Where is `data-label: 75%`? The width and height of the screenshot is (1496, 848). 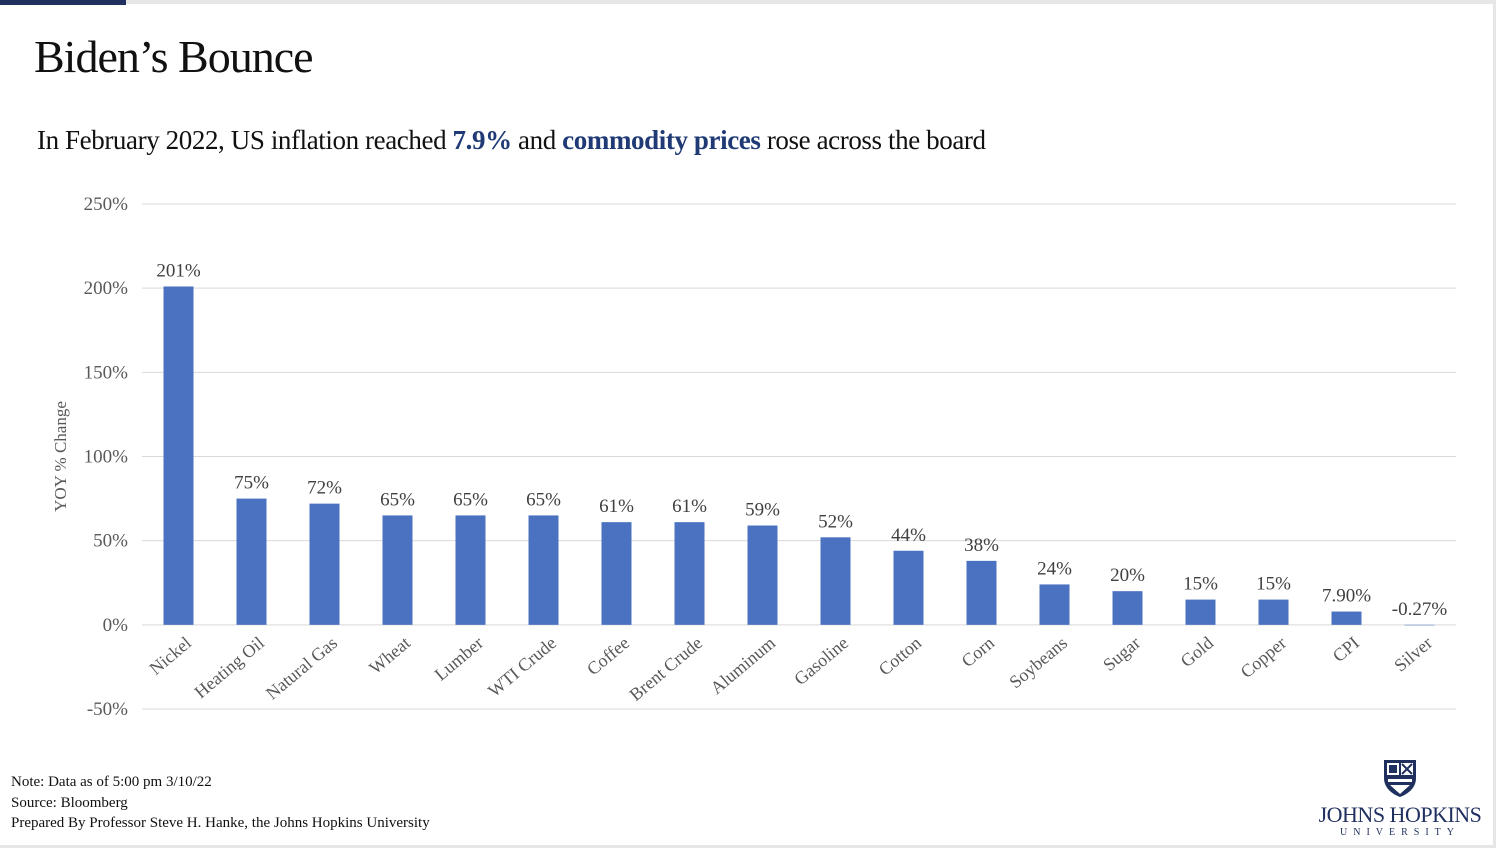 data-label: 75% is located at coordinates (251, 483).